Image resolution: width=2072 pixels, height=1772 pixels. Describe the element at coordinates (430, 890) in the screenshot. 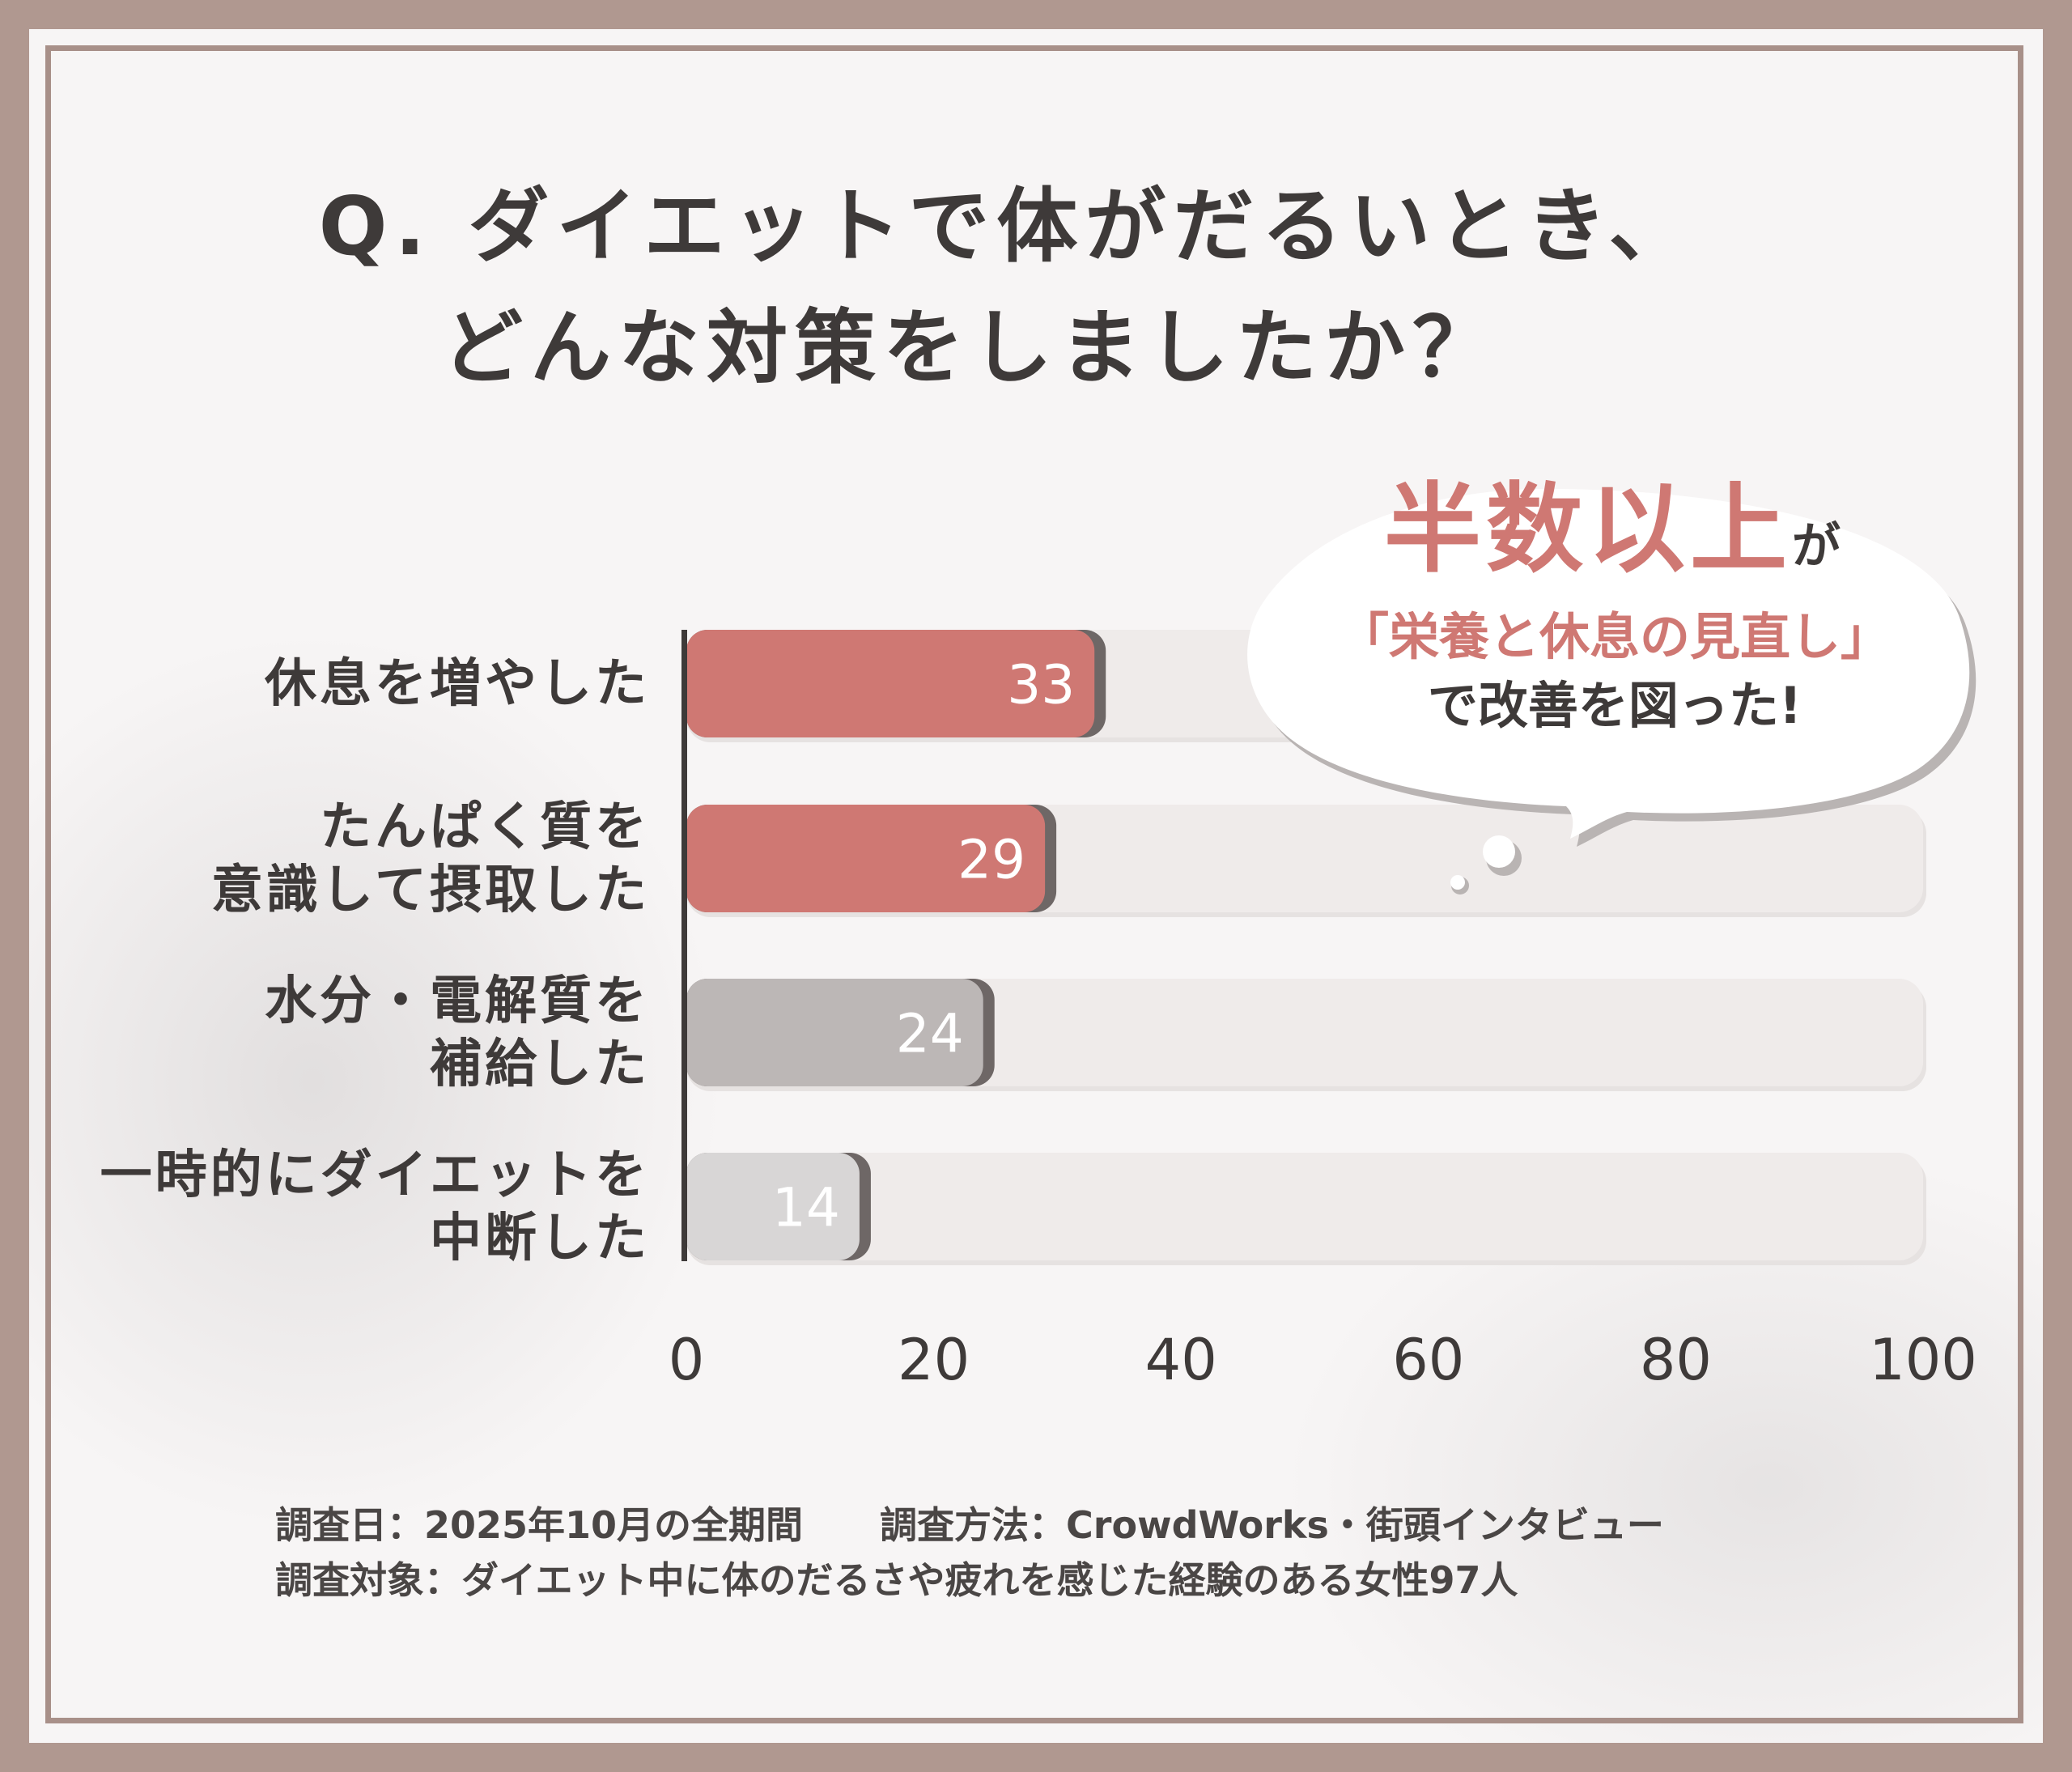

I see `category-label-line: 意識して摂取した` at that location.